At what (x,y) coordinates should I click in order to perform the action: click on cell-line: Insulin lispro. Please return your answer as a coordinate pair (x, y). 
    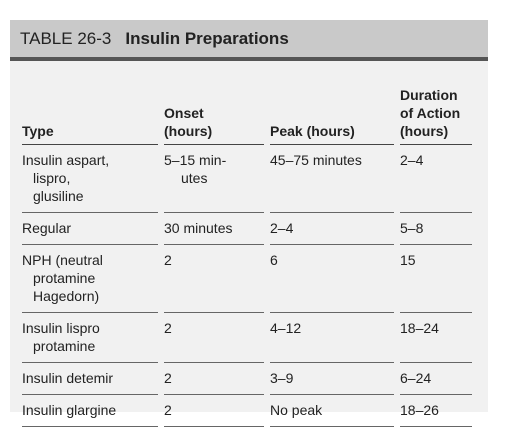
    Looking at the image, I should click on (61, 328).